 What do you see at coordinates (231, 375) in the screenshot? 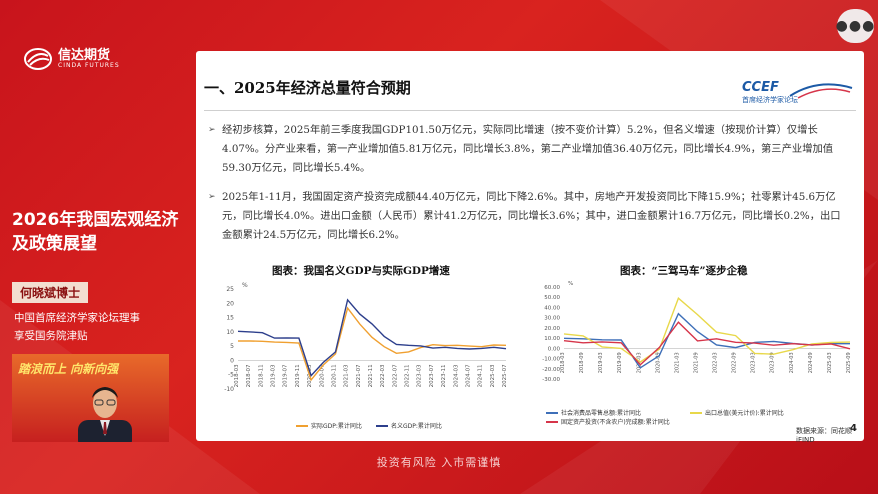
I see `chart1-ytick: -5` at bounding box center [231, 375].